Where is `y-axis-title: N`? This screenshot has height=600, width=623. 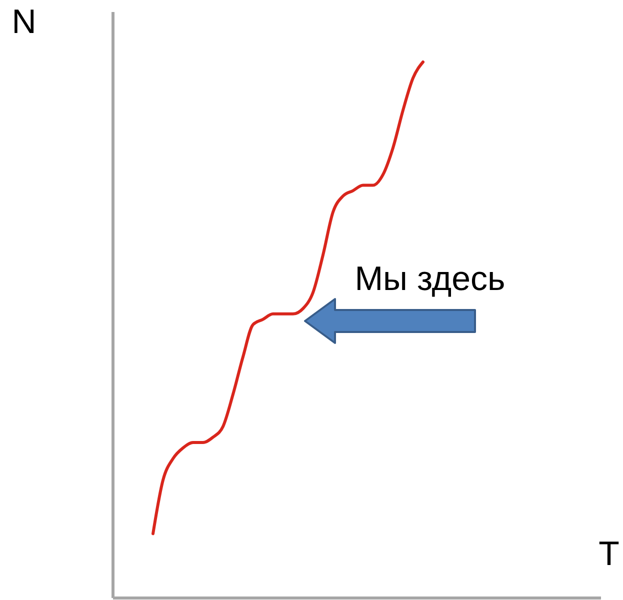
y-axis-title: N is located at coordinates (24, 22).